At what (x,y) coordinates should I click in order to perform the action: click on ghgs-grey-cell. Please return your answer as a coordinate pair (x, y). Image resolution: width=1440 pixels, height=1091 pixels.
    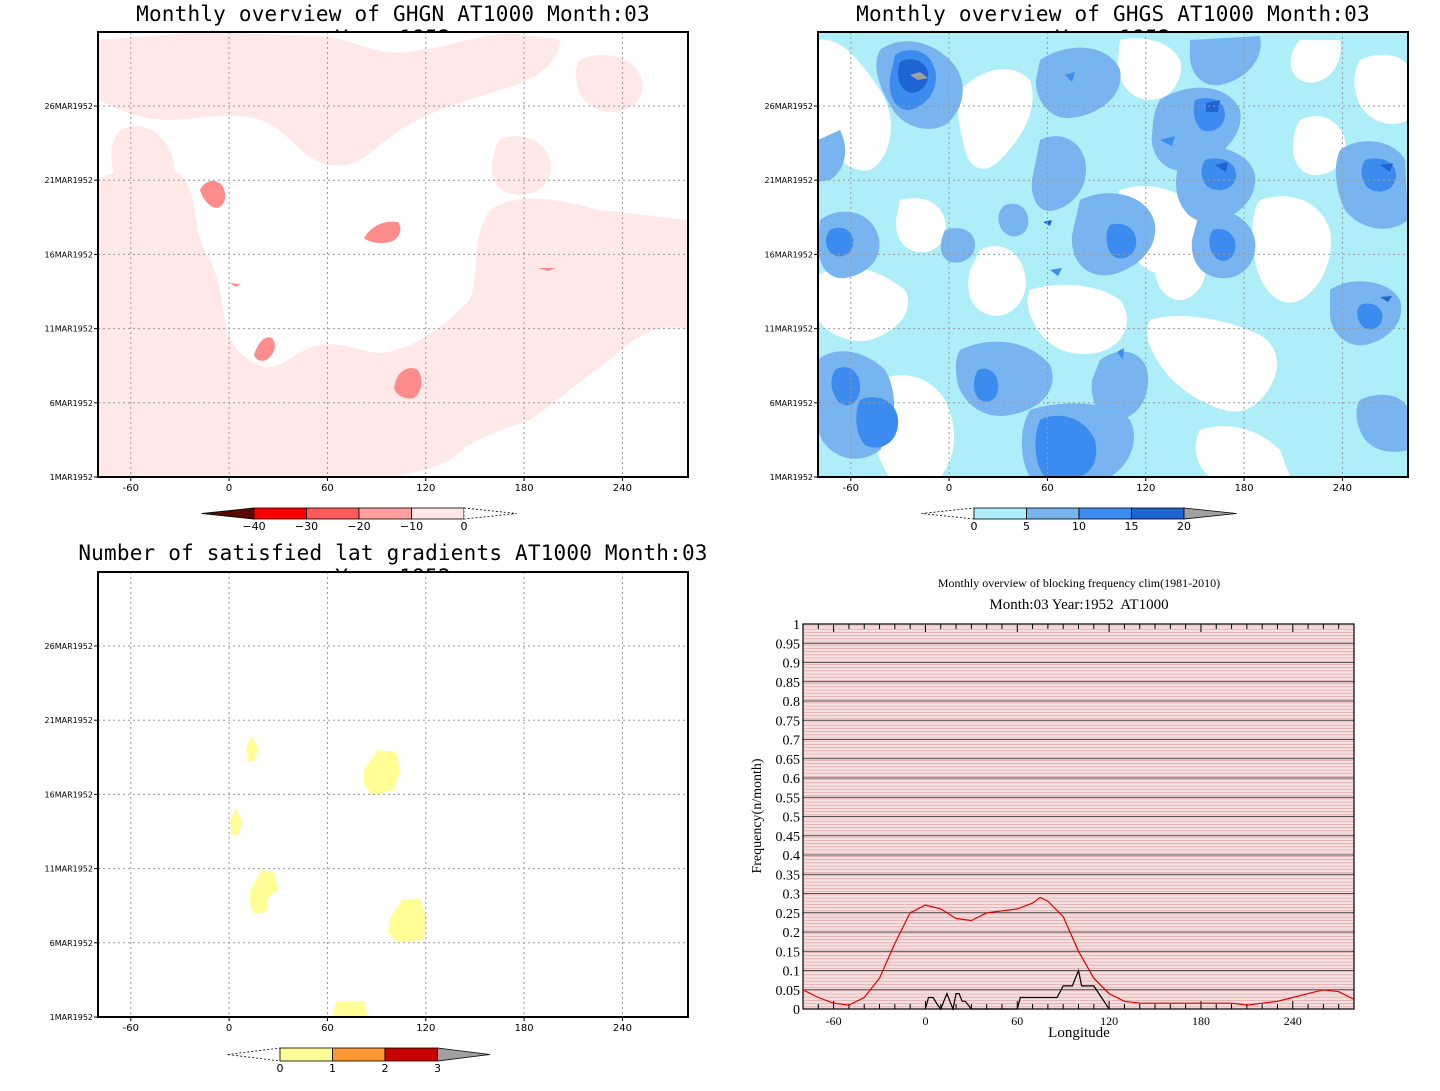
    Looking at the image, I should click on (919, 76).